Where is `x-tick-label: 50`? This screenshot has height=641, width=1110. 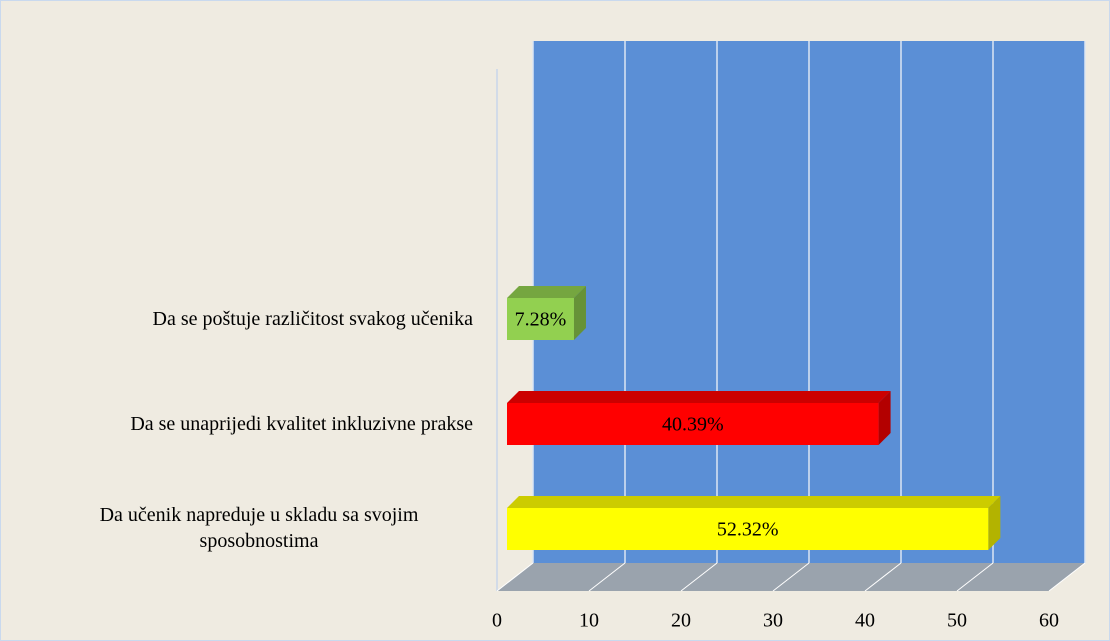
x-tick-label: 50 is located at coordinates (957, 621).